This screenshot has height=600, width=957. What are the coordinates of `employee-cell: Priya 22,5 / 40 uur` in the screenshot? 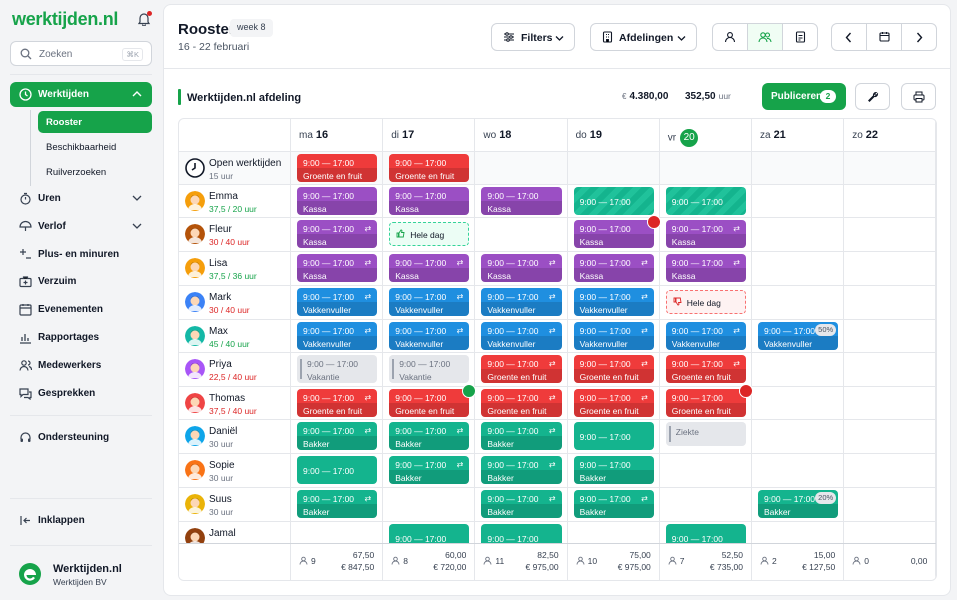 It's located at (235, 369).